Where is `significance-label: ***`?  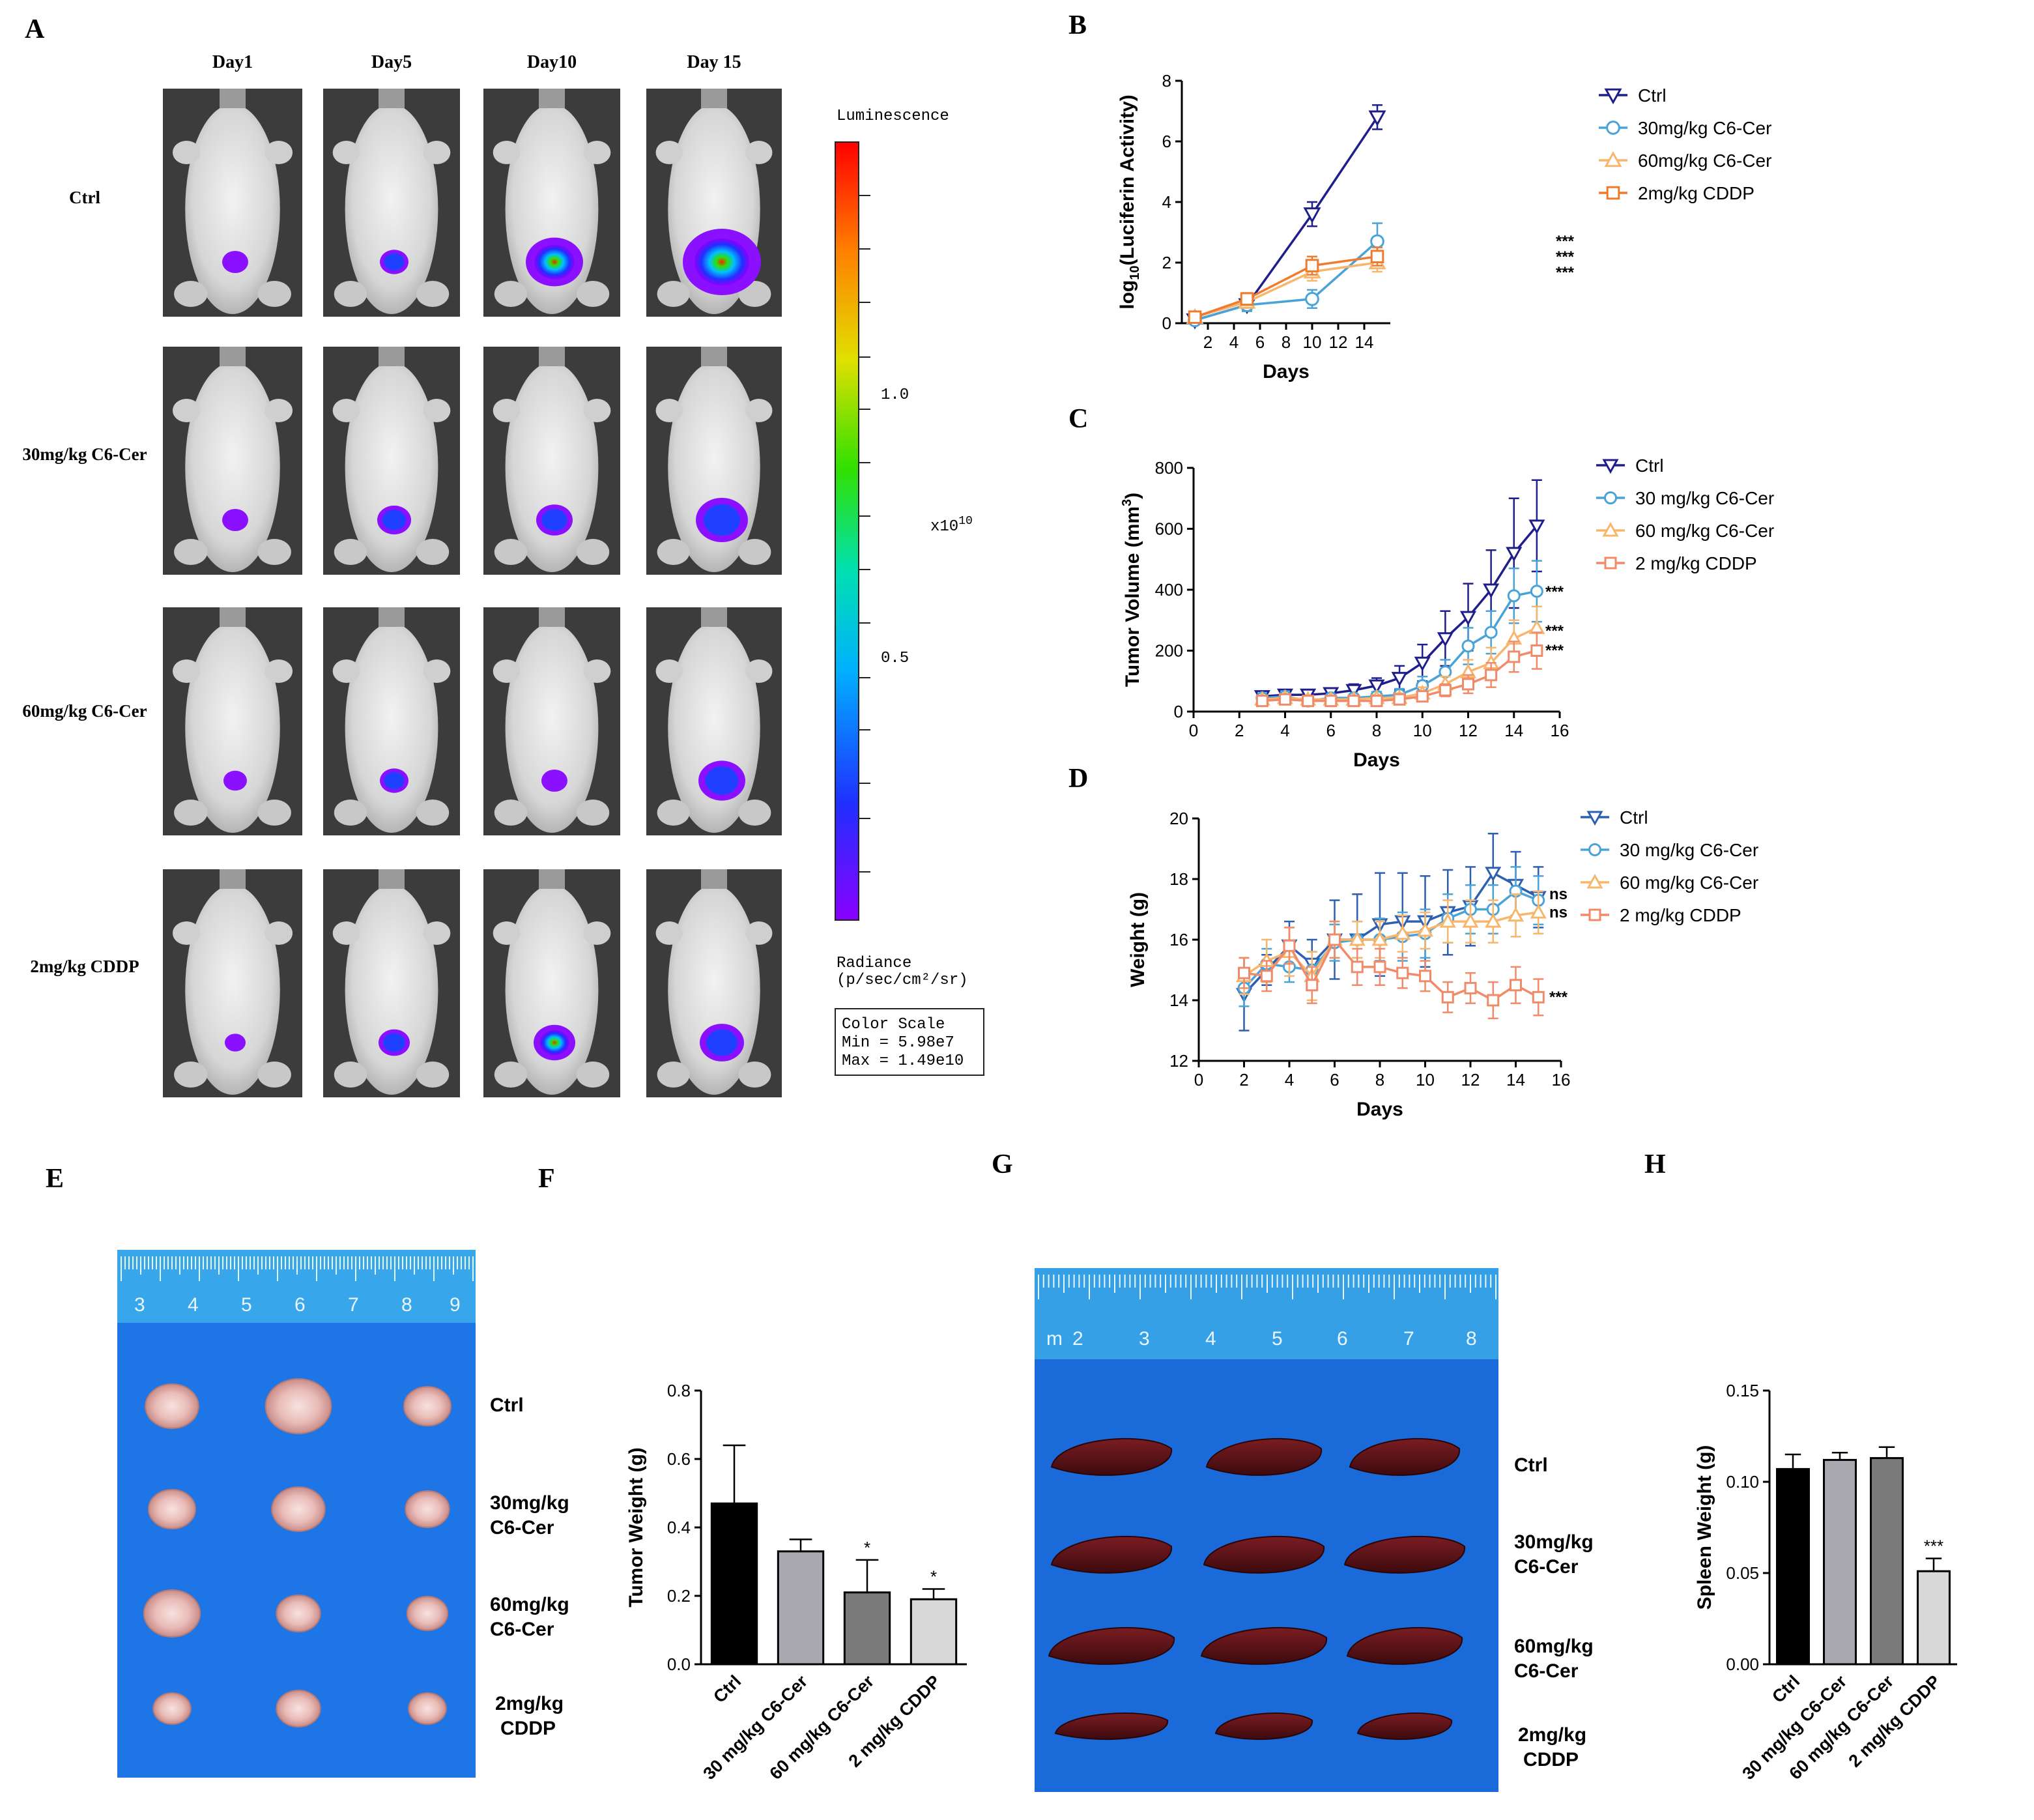
significance-label: *** is located at coordinates (1565, 241).